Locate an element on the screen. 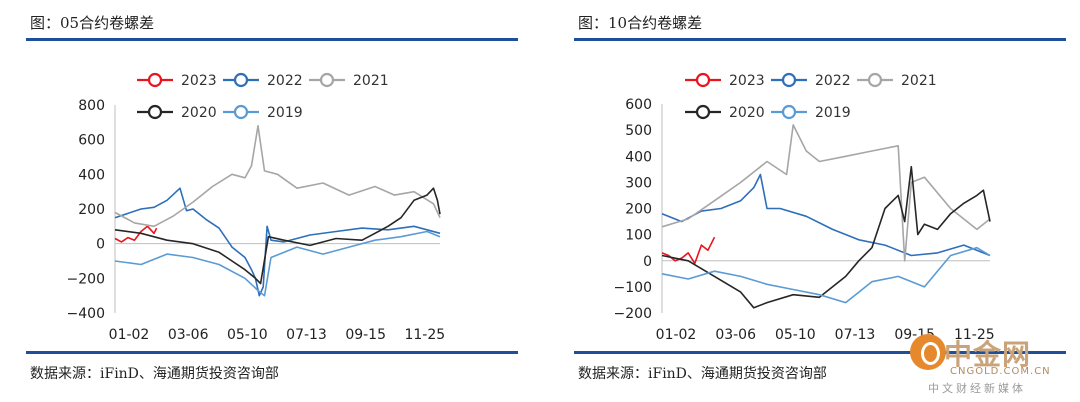  watermark-name: 中金网 is located at coordinates (988, 354).